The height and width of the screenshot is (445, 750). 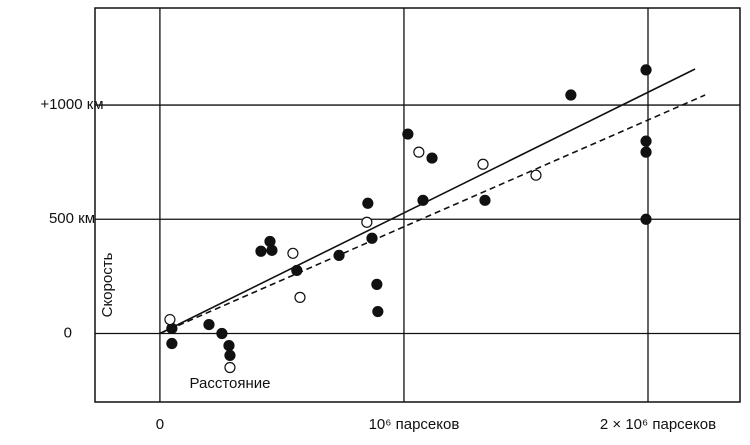 What do you see at coordinates (658, 424) in the screenshot?
I see `x-tick-label: 2 × 10⁶ парсеков` at bounding box center [658, 424].